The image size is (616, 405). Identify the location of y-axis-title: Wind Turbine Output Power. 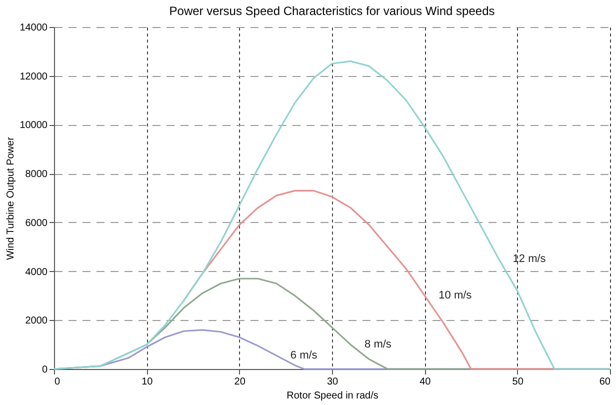
(11, 198).